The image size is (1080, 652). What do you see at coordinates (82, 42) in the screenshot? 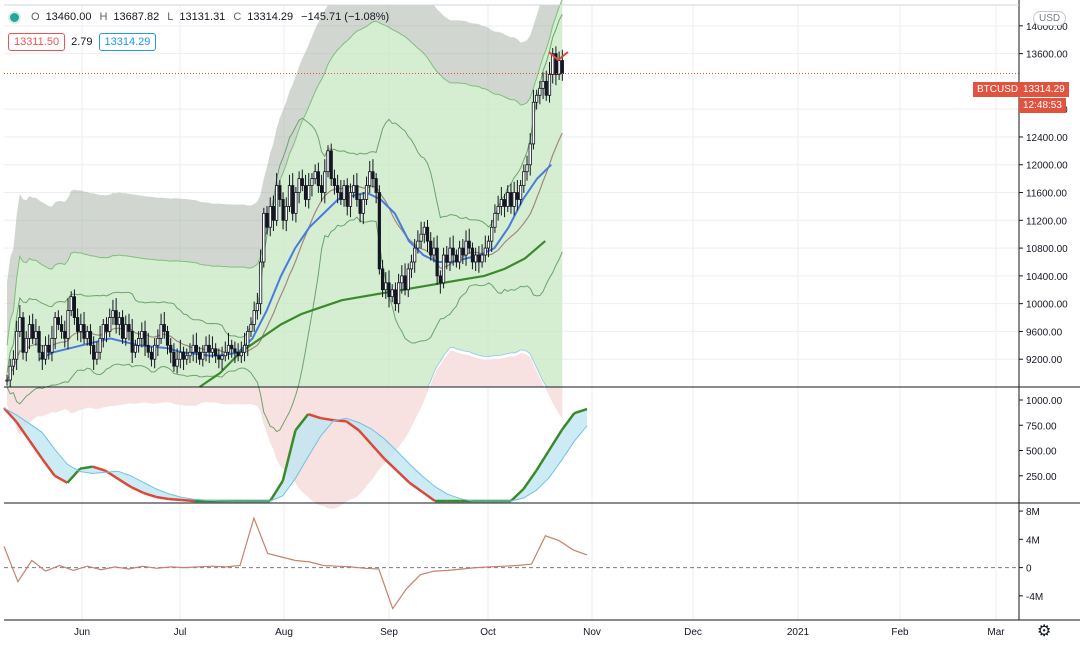
I see `spread-value: 2.79` at bounding box center [82, 42].